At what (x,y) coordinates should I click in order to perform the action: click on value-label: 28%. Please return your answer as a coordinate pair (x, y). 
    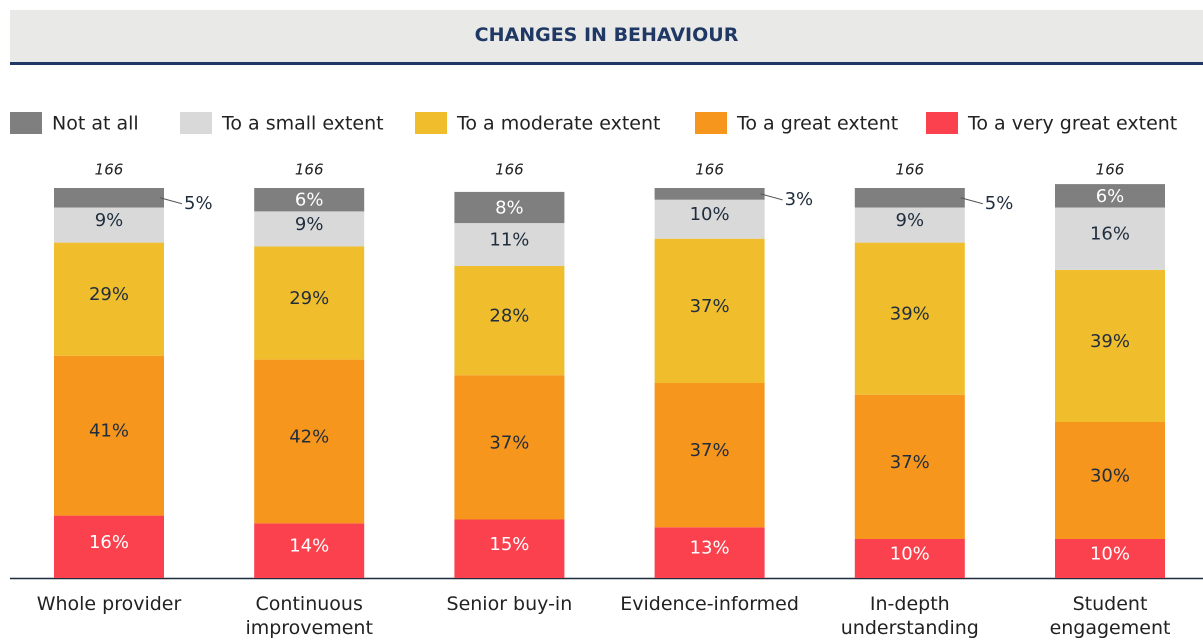
    Looking at the image, I should click on (509, 316).